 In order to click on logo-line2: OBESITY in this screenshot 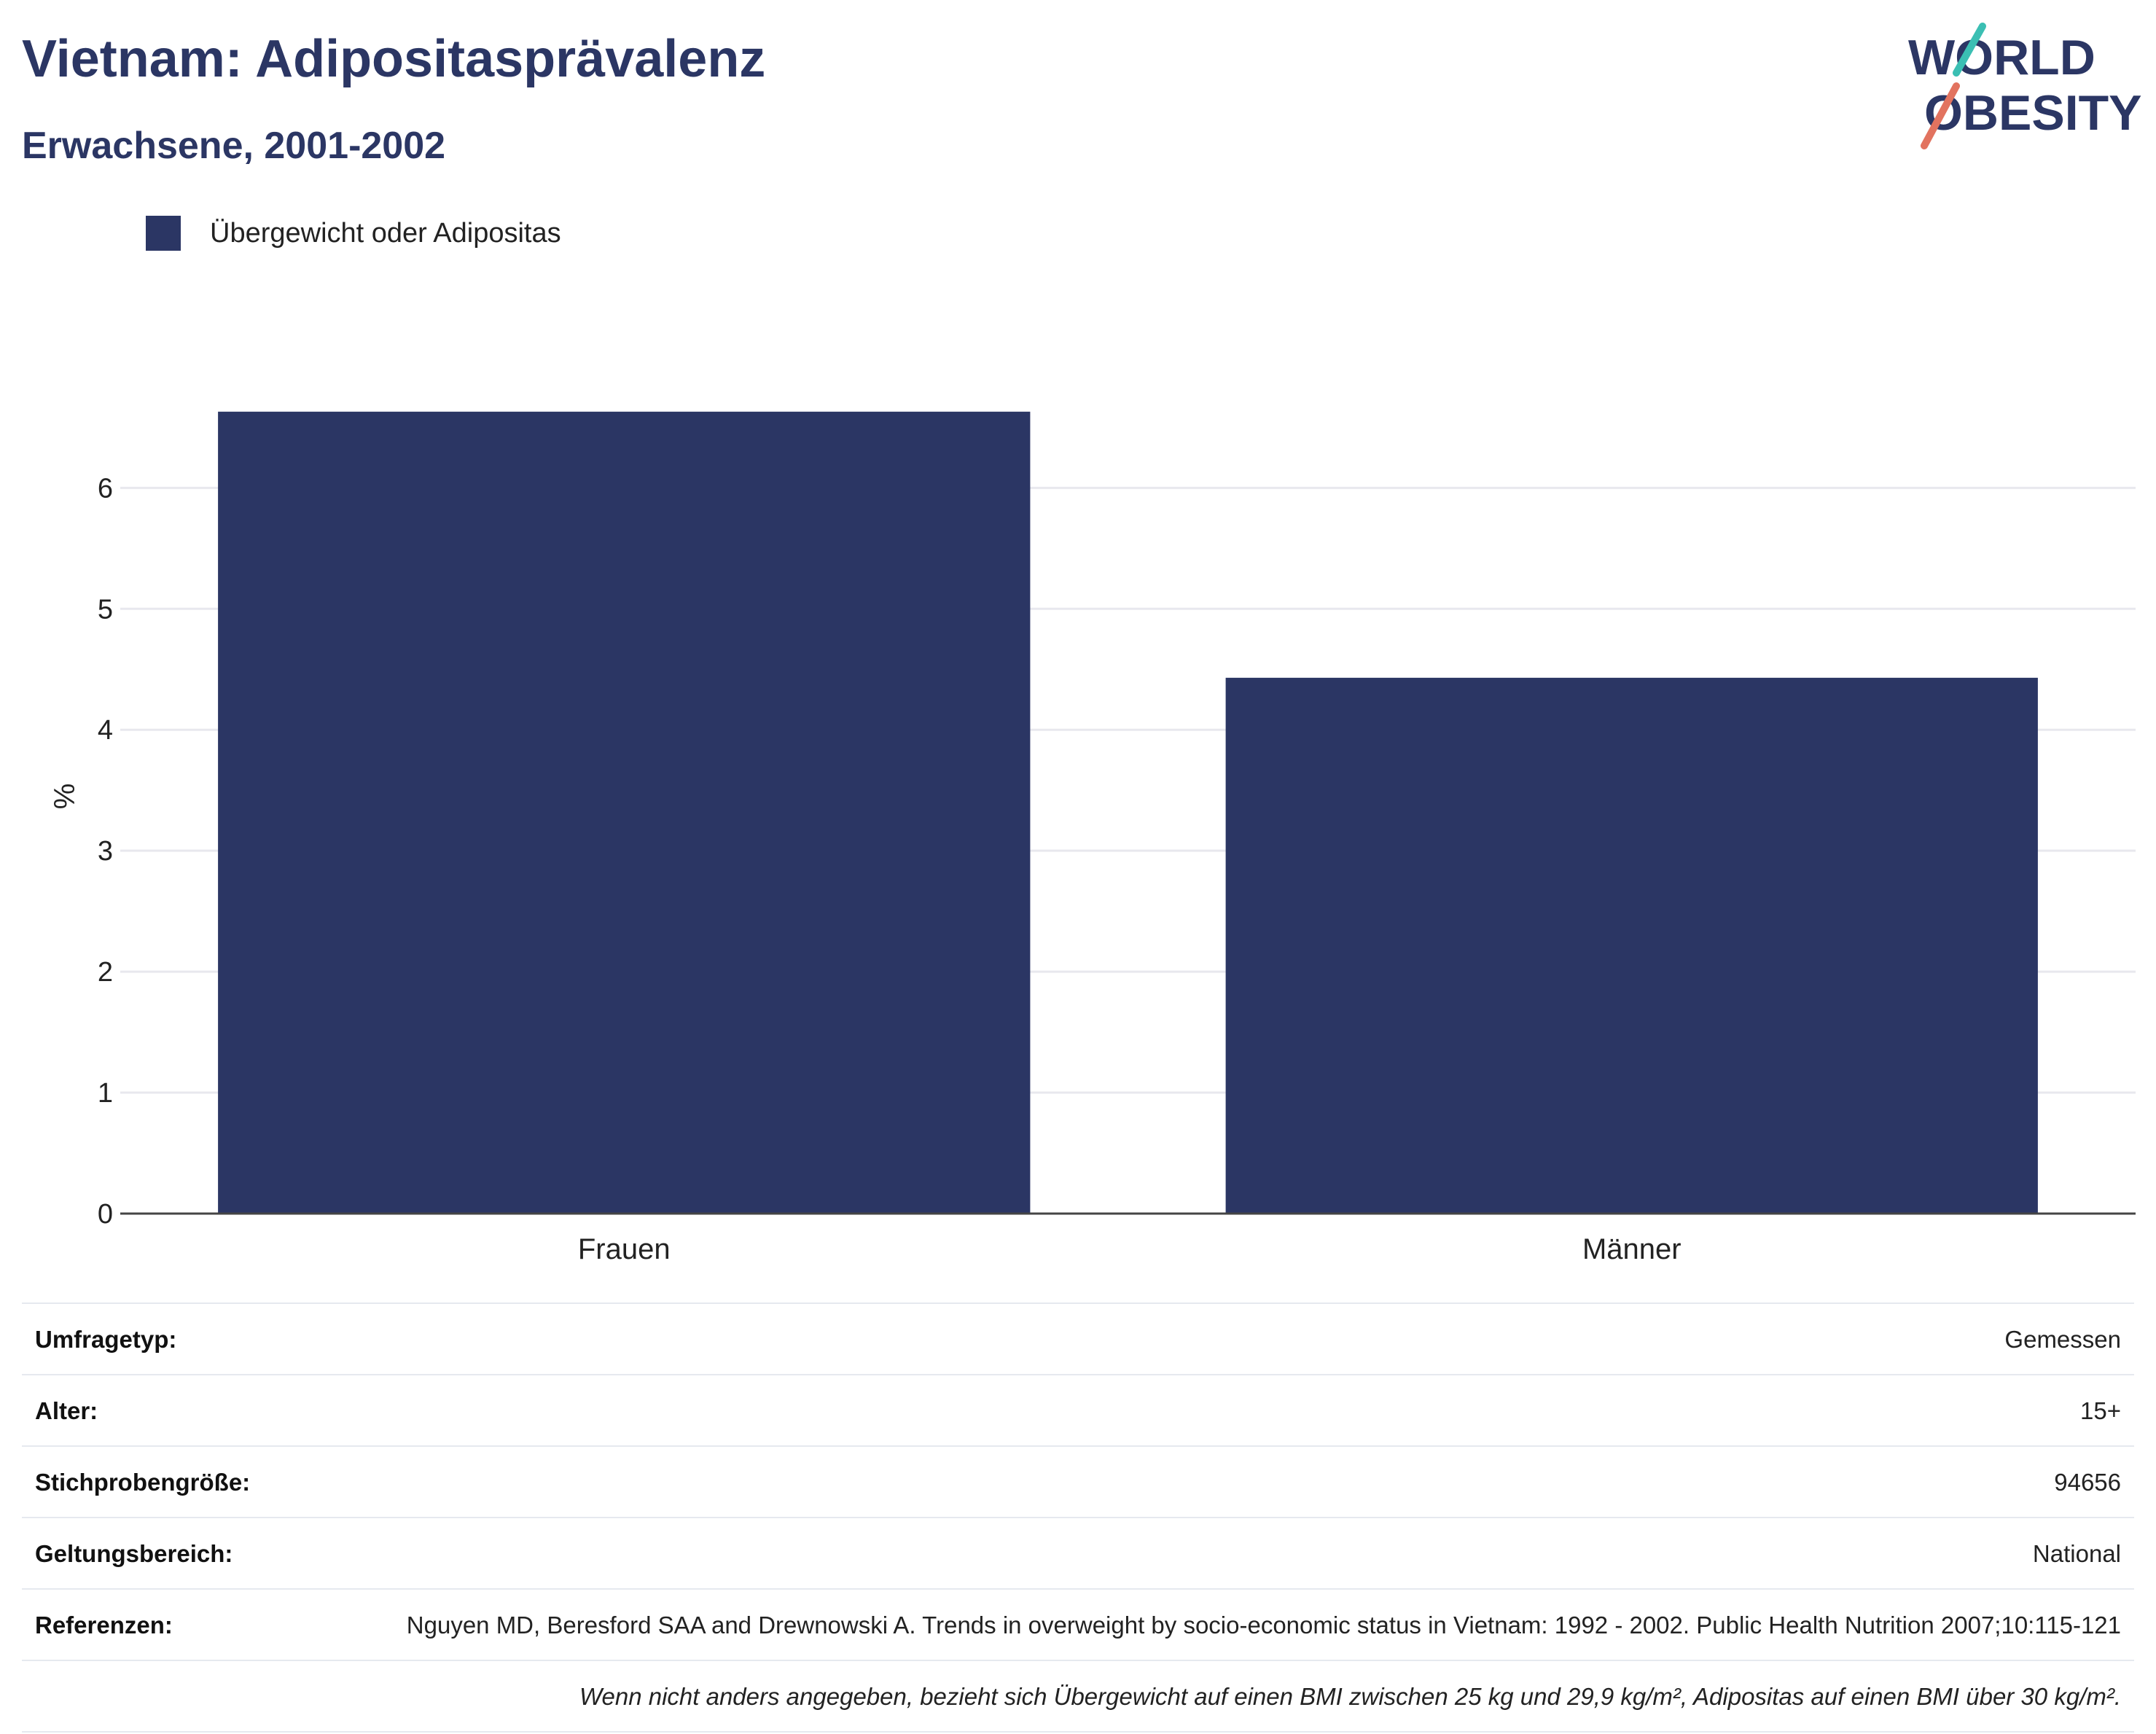, I will do `click(2033, 113)`.